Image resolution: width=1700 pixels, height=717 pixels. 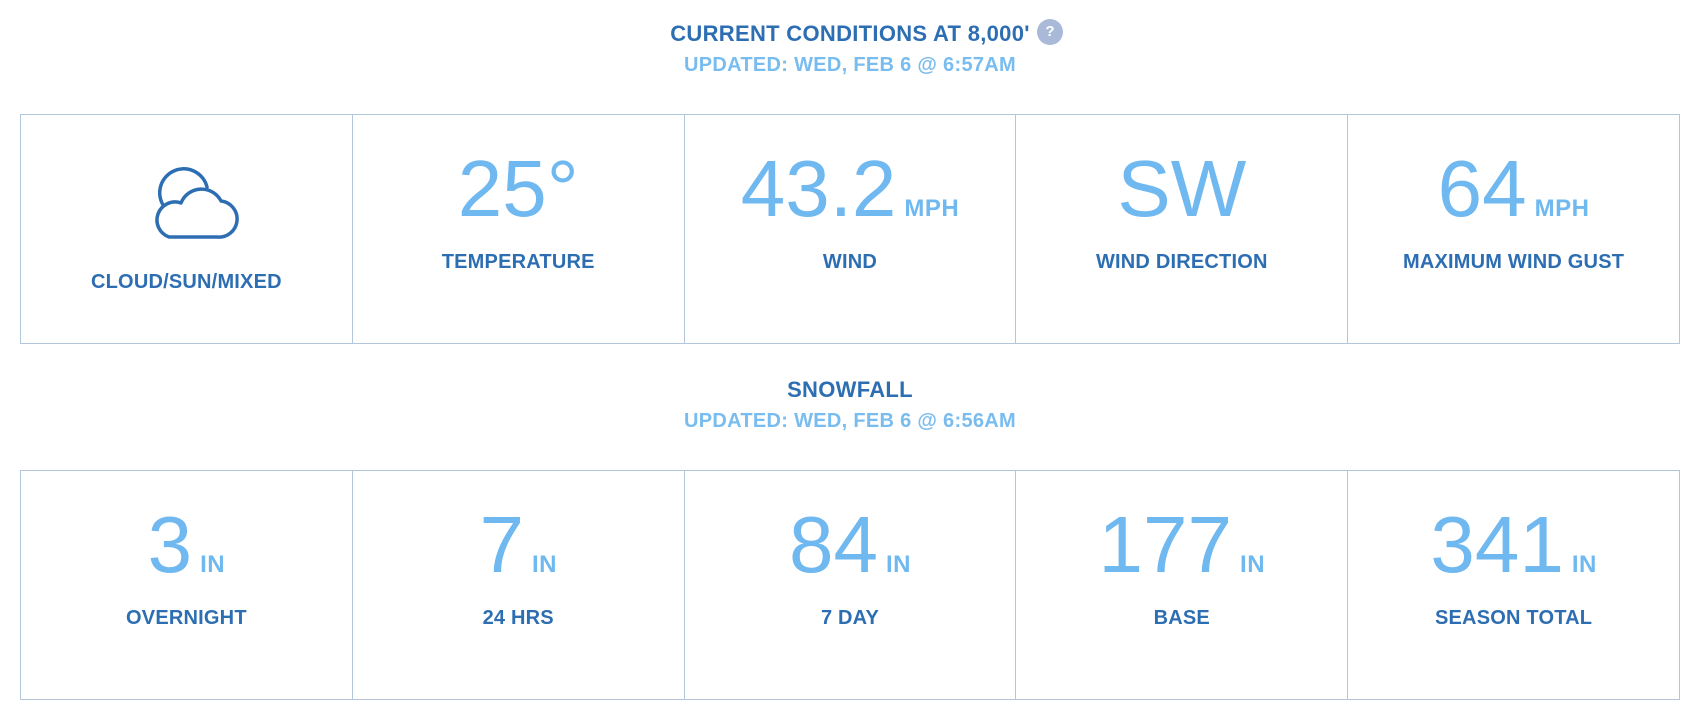 What do you see at coordinates (850, 262) in the screenshot?
I see `wind-label: WIND` at bounding box center [850, 262].